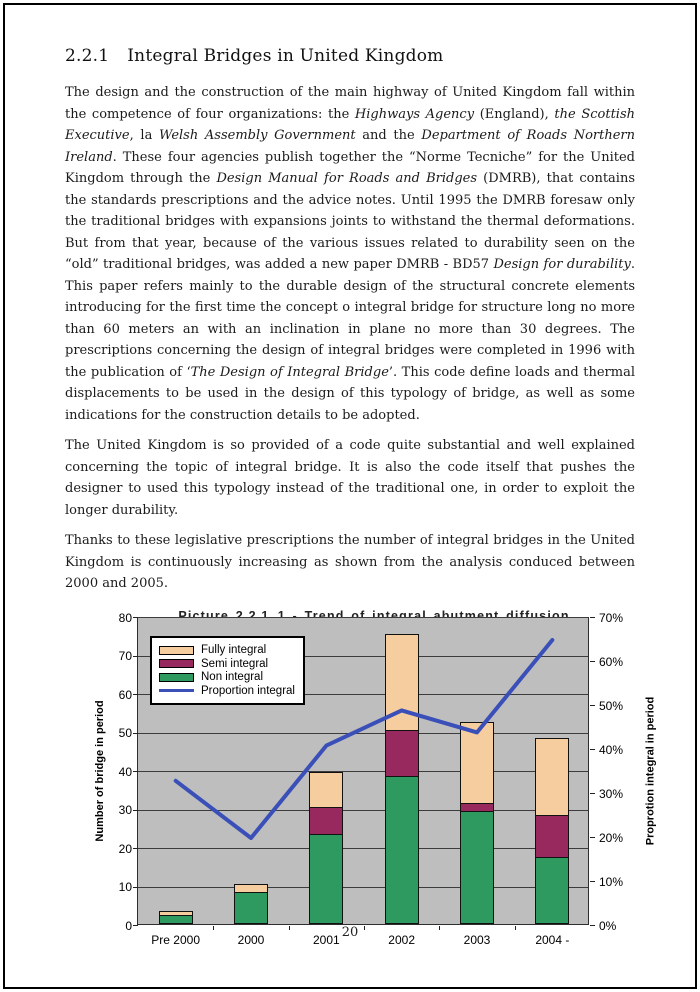 The image size is (700, 992). I want to click on legend-item: Semi integral, so click(227, 664).